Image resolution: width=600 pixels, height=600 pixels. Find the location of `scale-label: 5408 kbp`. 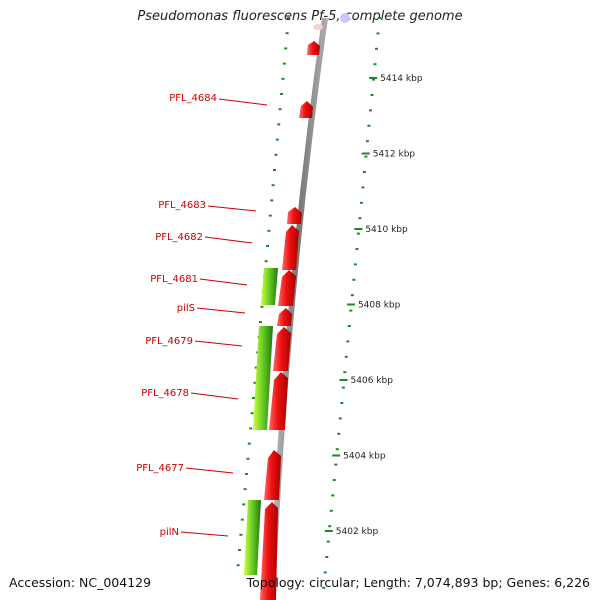

scale-label: 5408 kbp is located at coordinates (379, 306).